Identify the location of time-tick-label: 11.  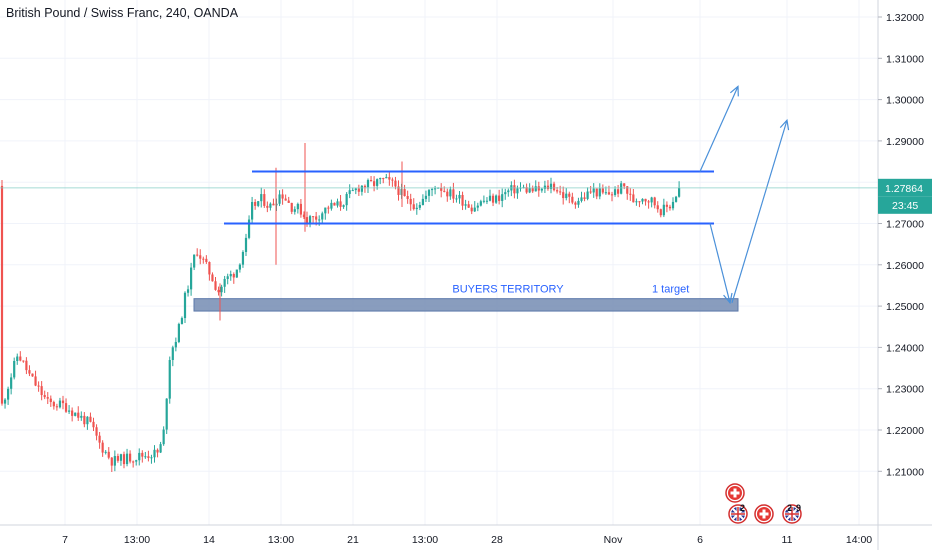
(787, 540).